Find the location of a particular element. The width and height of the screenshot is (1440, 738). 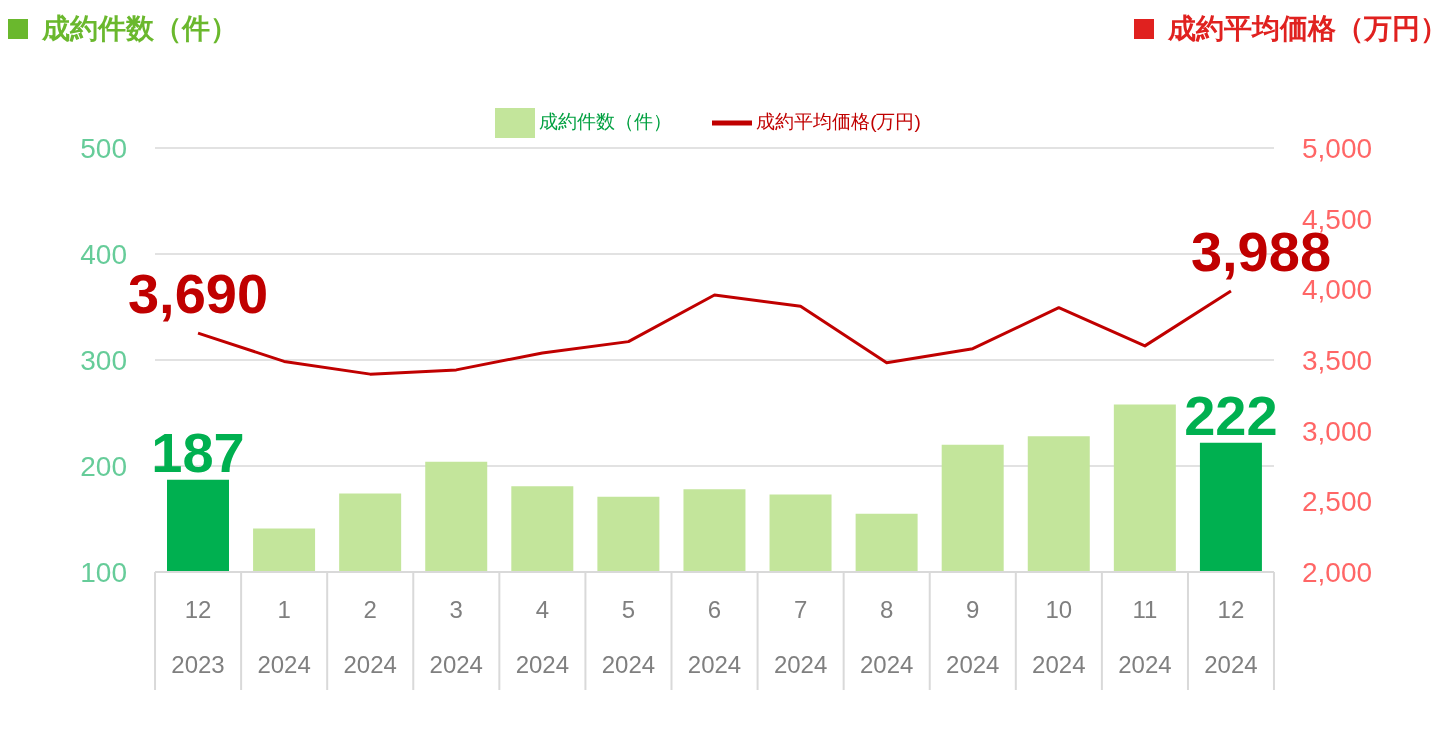

legend-label: 成約件数（件） is located at coordinates (606, 122).